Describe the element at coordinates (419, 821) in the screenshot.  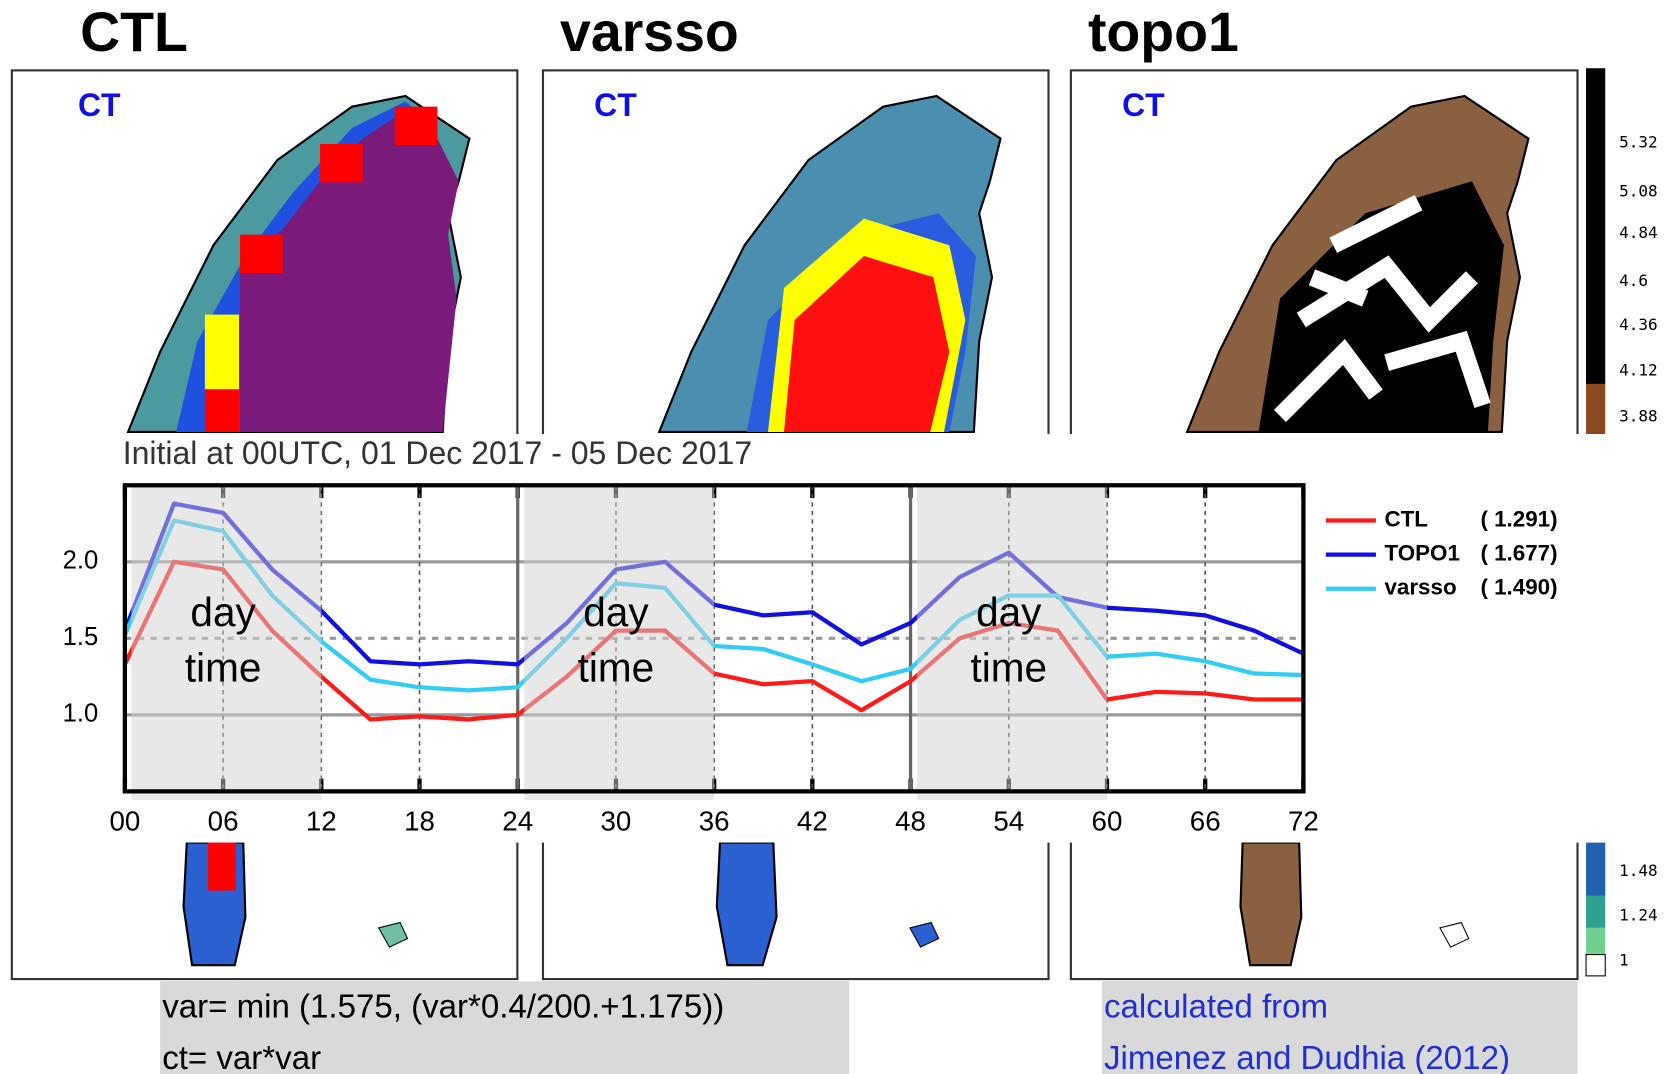
I see `x-tick-label: 18` at that location.